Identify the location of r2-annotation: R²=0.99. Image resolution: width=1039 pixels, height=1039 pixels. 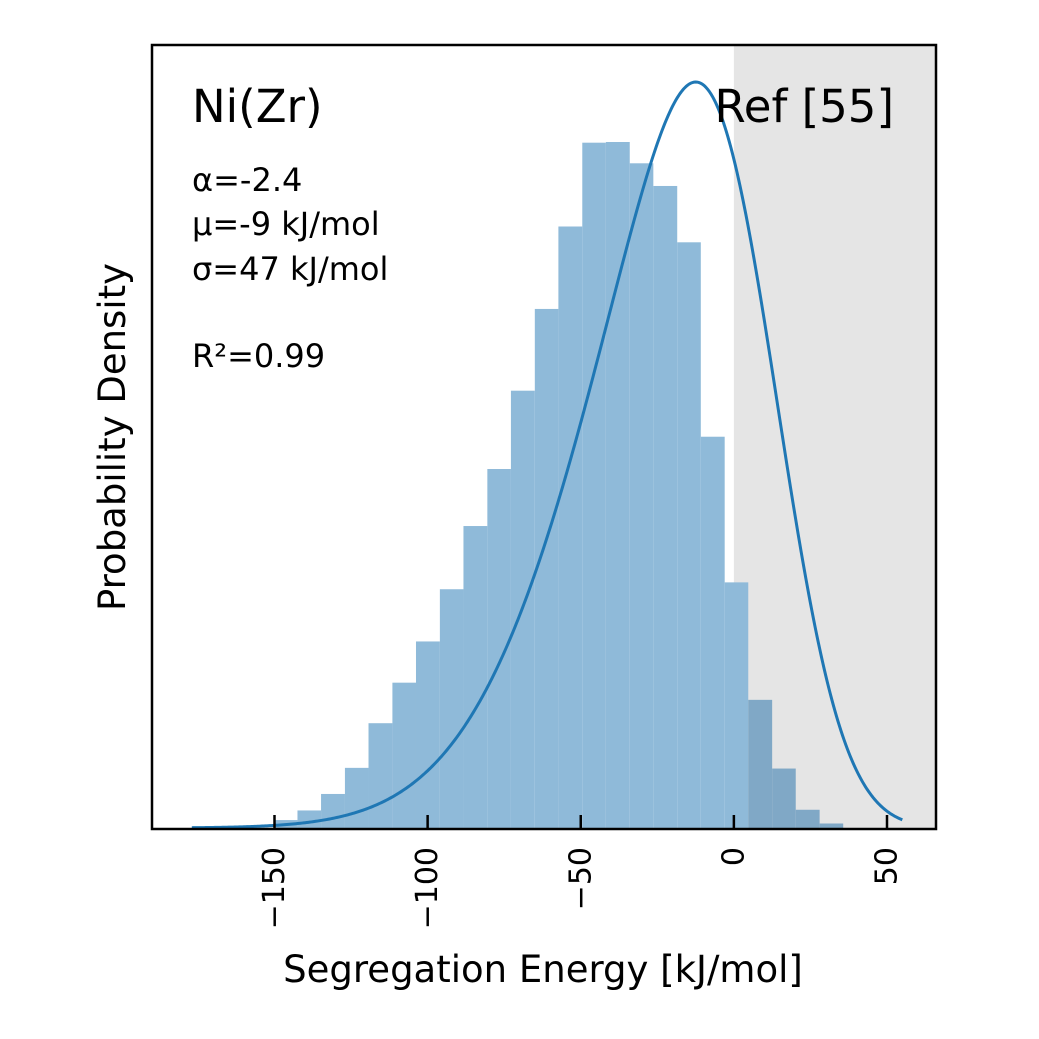
(258, 356).